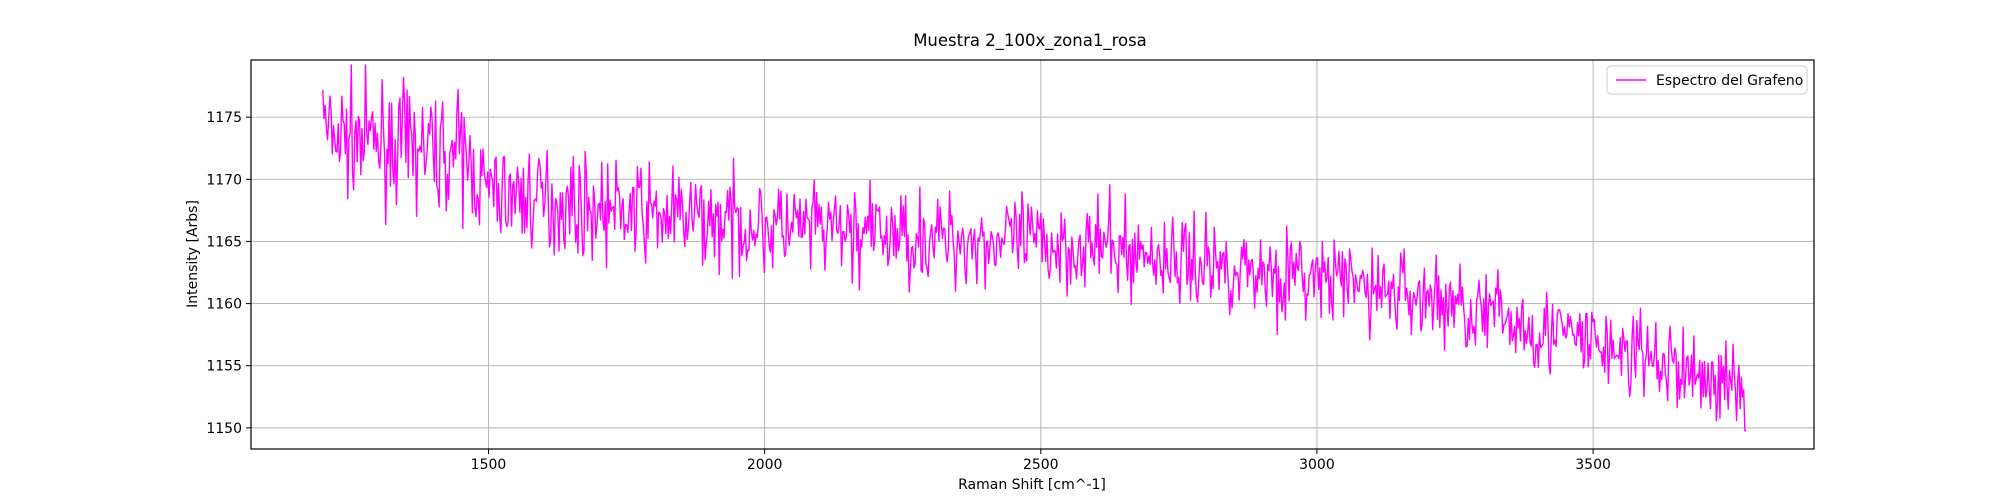  Describe the element at coordinates (1317, 465) in the screenshot. I see `x-tick-label: 3000` at that location.